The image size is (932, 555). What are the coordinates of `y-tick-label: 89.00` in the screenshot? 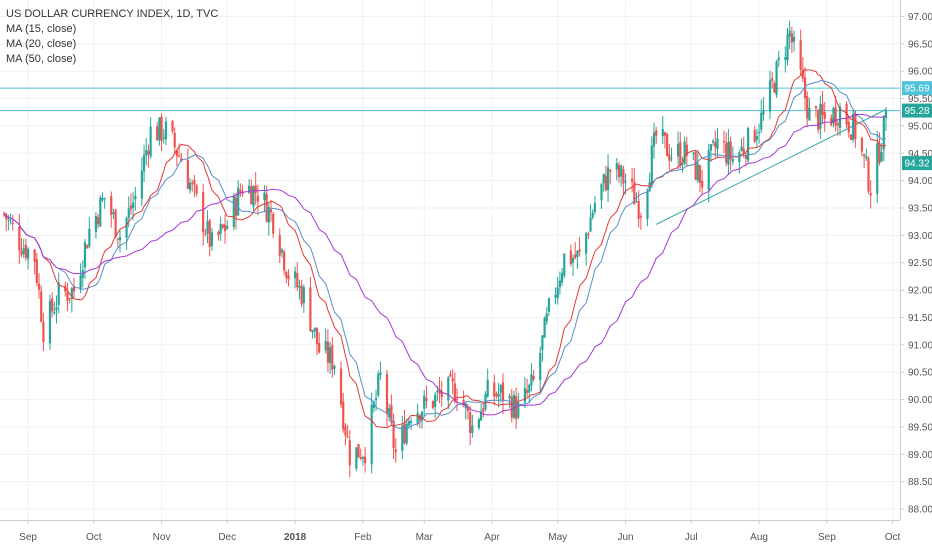 It's located at (920, 455).